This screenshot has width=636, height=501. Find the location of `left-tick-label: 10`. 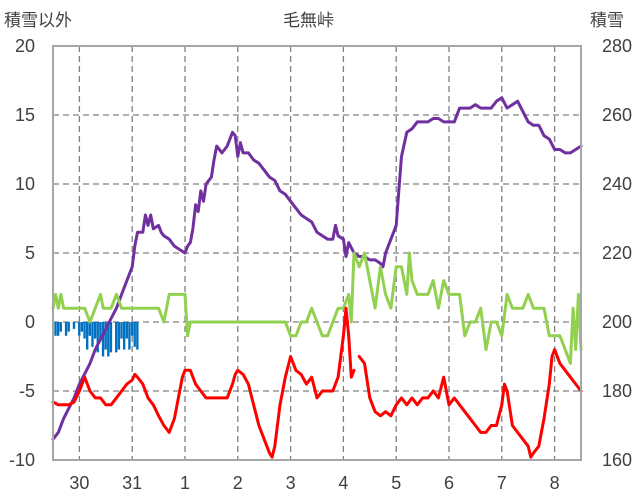

left-tick-label: 10 is located at coordinates (25, 184).